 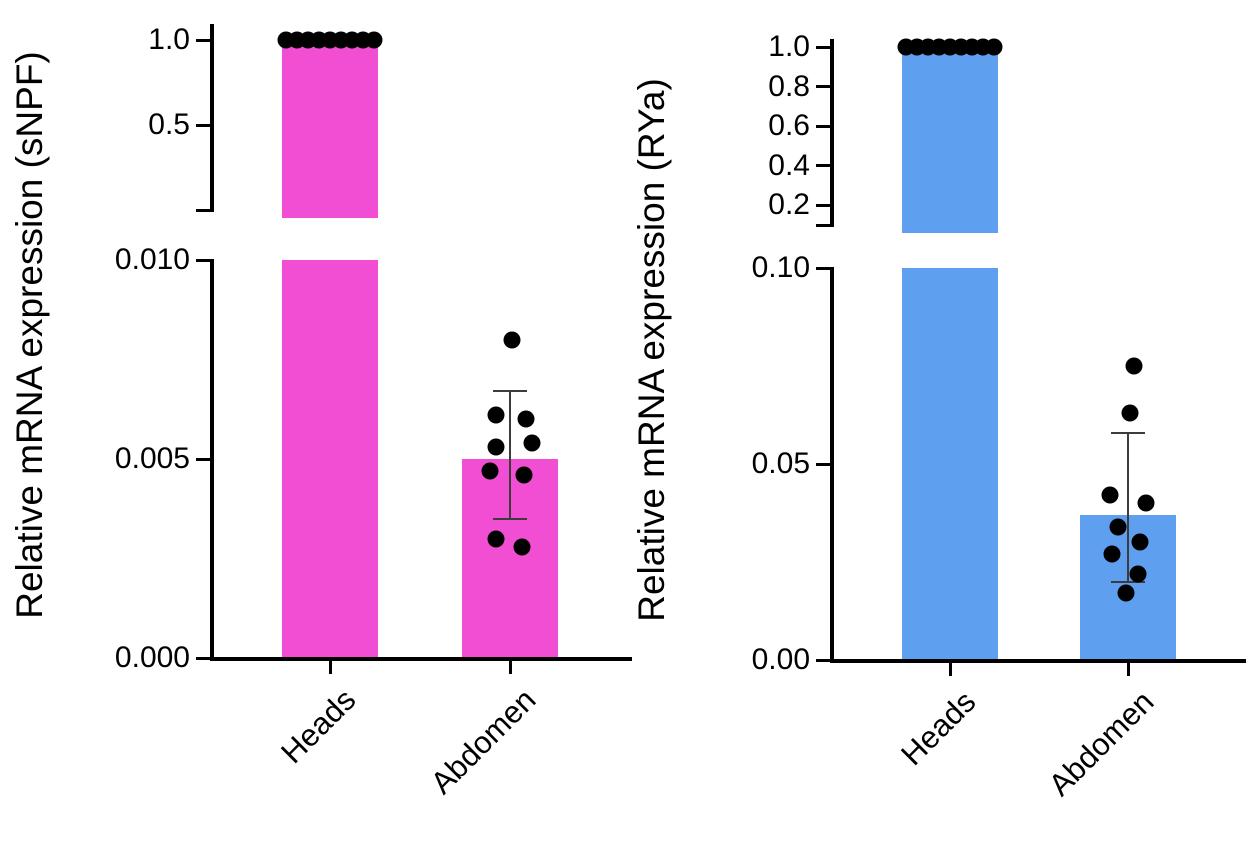 What do you see at coordinates (152, 458) in the screenshot?
I see `y-tick-label: 0.005` at bounding box center [152, 458].